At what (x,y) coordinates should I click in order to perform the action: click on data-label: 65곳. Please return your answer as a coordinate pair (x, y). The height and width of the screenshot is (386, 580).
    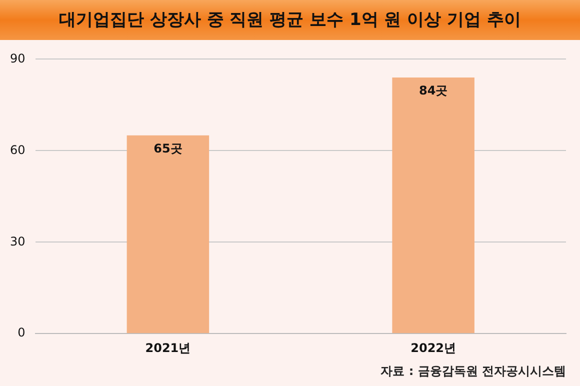
    Looking at the image, I should click on (168, 149).